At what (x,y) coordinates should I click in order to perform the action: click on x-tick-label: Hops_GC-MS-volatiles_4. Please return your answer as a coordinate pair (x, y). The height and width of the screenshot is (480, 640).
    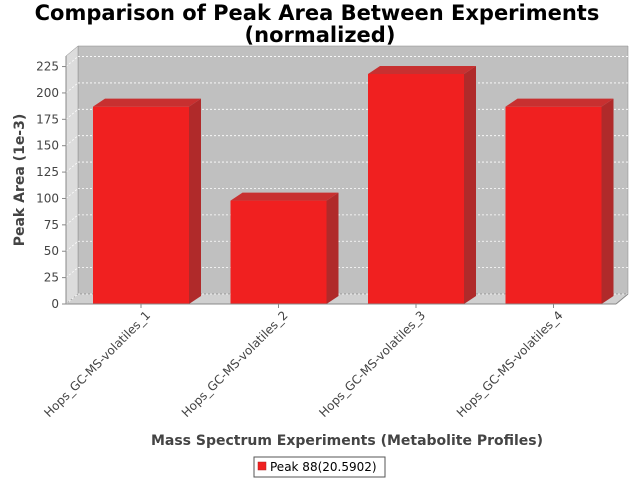
    Looking at the image, I should click on (510, 364).